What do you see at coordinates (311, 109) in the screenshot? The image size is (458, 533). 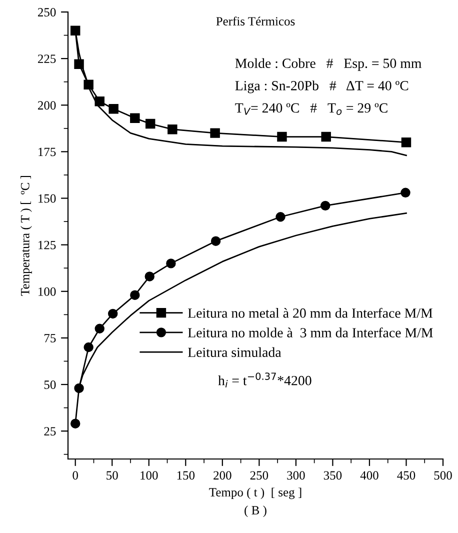 I see `annotation: T$_{V}$= 240 ºC # T$_{o}$ = 29 ºC` at bounding box center [311, 109].